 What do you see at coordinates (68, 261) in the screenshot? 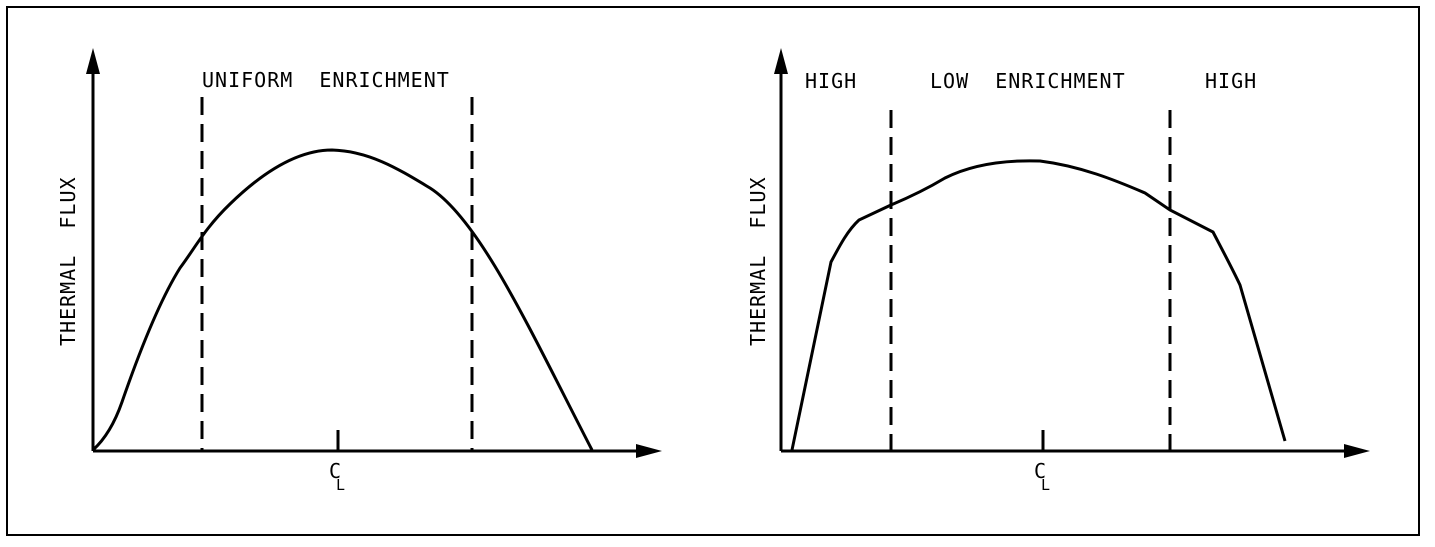
I see `left-y-axis-label: THERMAL FLUX` at bounding box center [68, 261].